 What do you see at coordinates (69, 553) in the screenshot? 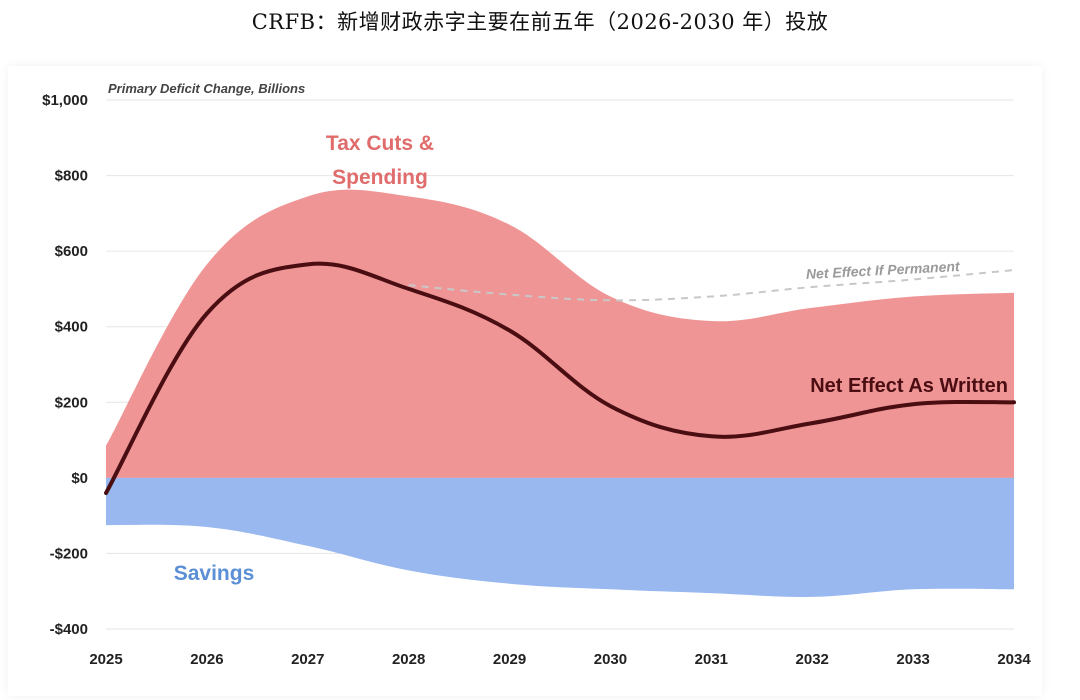
I see `y-tick-label: -$200` at bounding box center [69, 553].